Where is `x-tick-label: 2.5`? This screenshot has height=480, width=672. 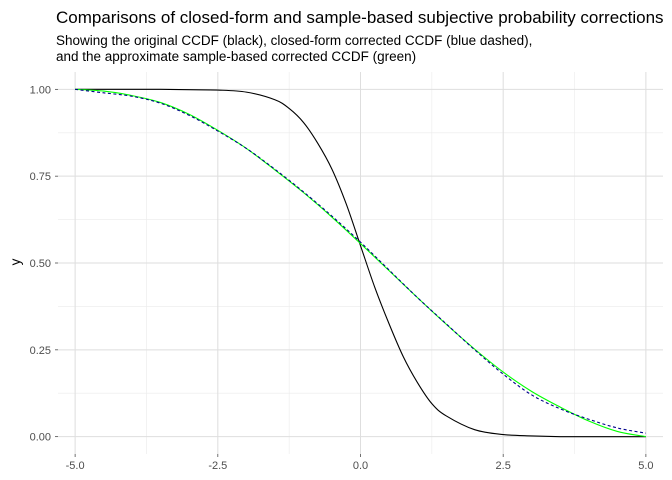 x-tick-label: 2.5 is located at coordinates (503, 466).